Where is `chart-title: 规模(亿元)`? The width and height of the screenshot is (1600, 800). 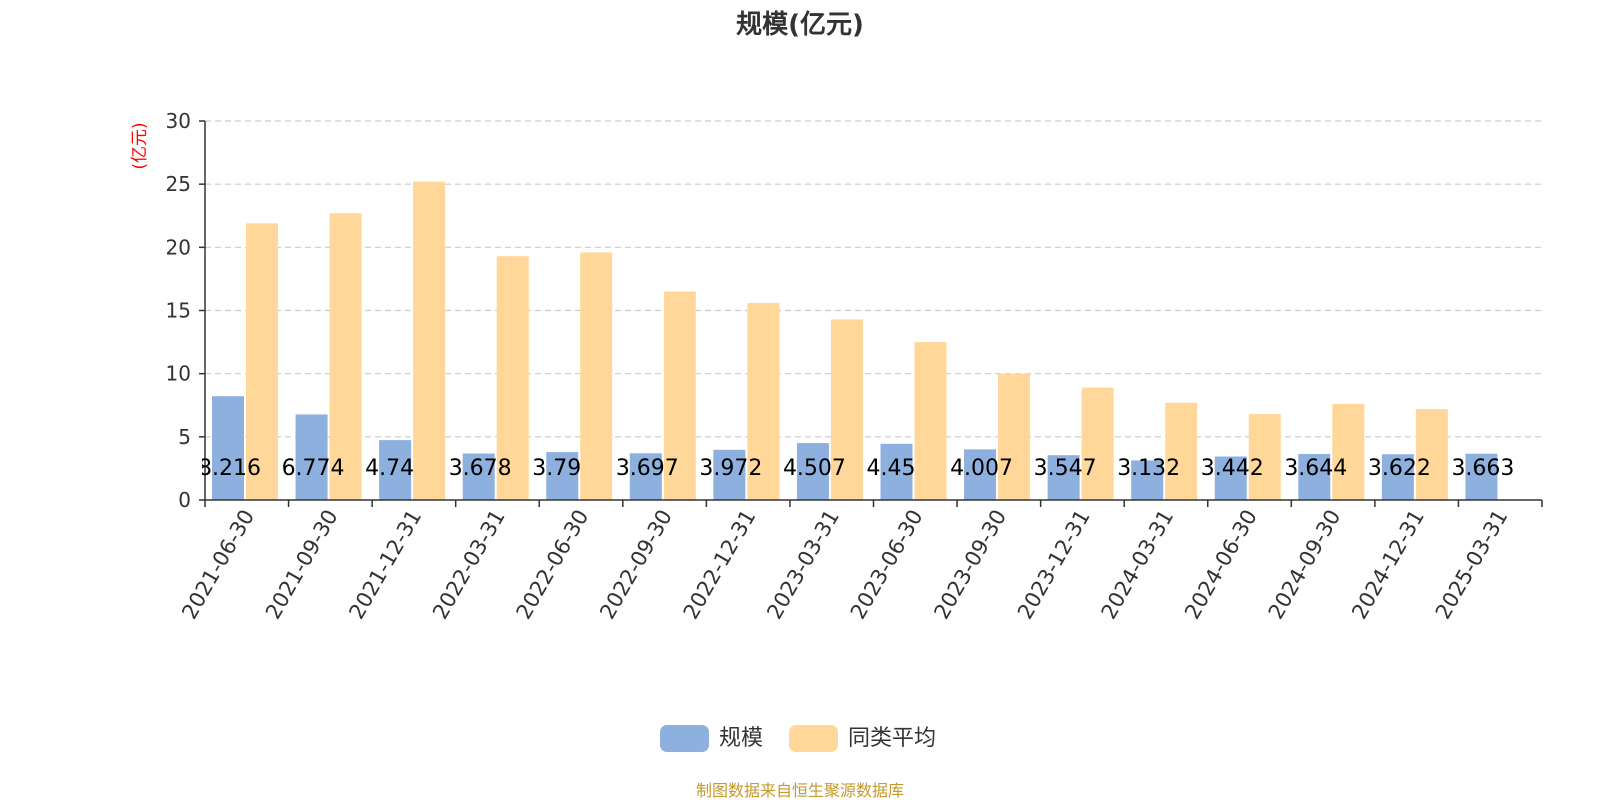
chart-title: 规模(亿元) is located at coordinates (800, 25).